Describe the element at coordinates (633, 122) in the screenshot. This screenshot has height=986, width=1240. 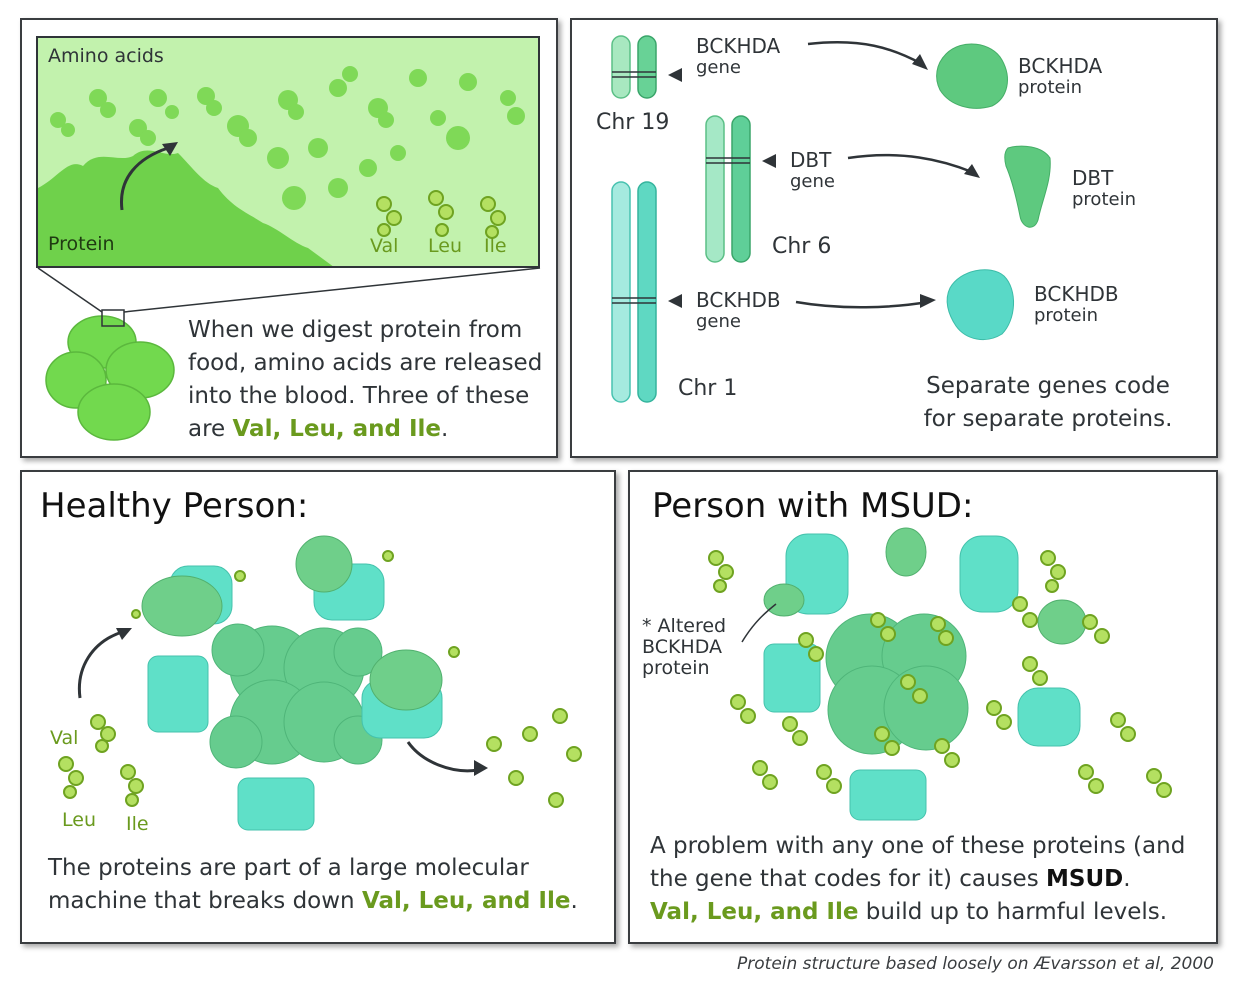
I see `chr19-label: Chr 19` at that location.